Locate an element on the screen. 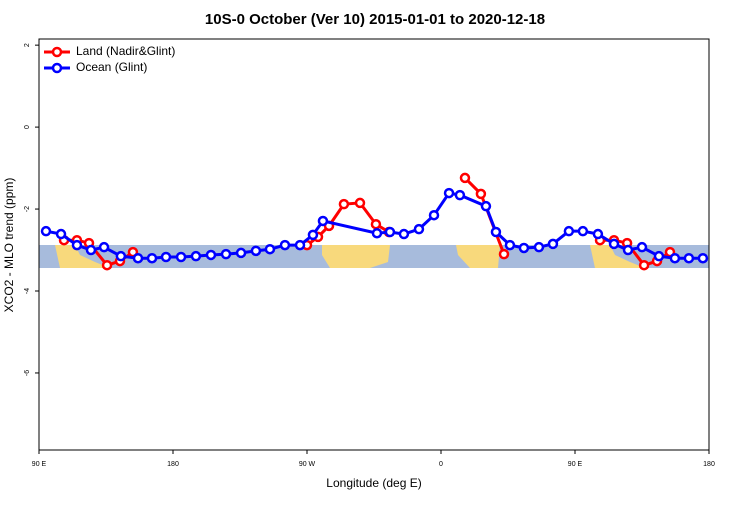  y-tick-label: -6 is located at coordinates (27, 373).